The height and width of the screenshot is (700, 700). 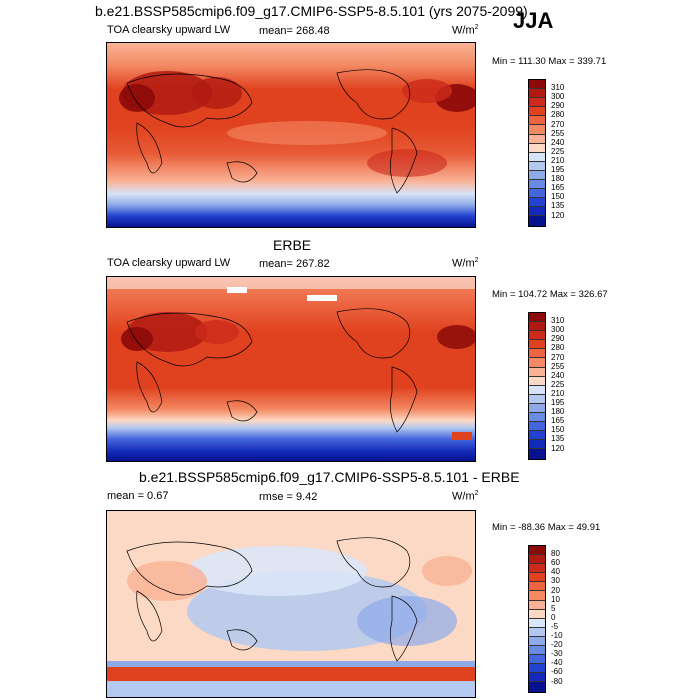 What do you see at coordinates (291, 604) in the screenshot?
I see `panel3-map` at bounding box center [291, 604].